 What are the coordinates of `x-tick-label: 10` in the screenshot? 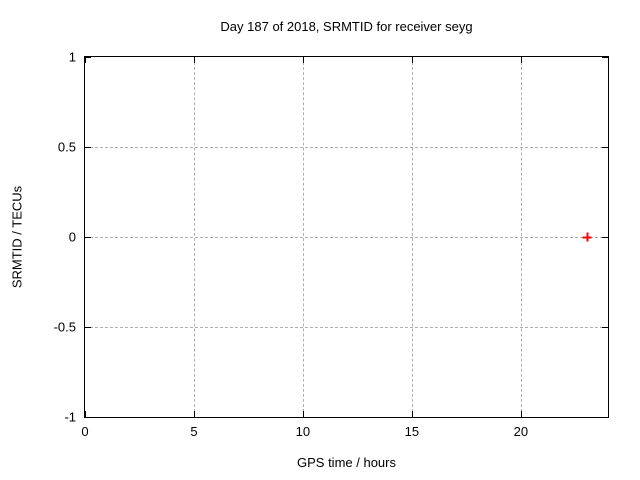 It's located at (303, 431).